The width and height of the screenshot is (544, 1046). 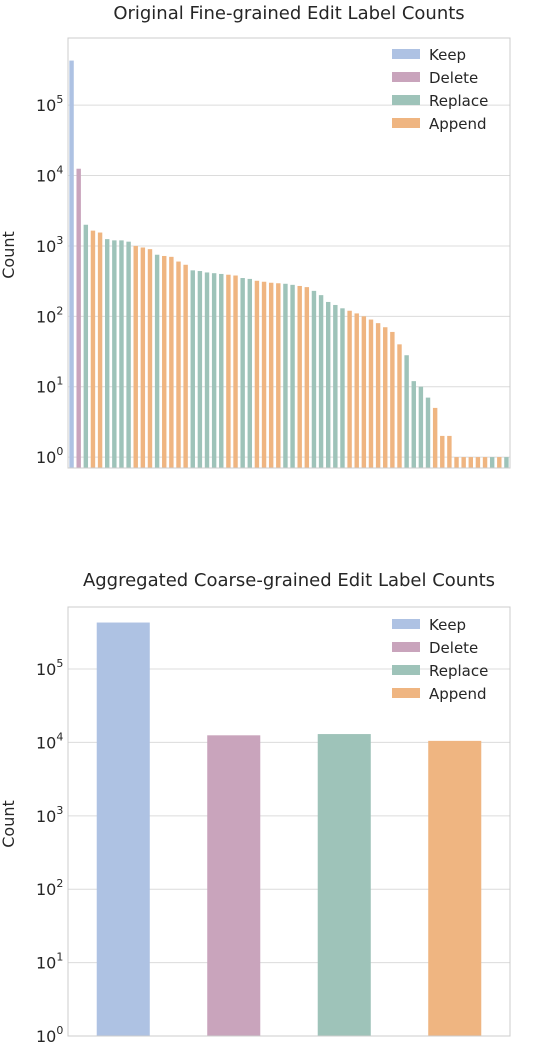 I want to click on legend-swatch-append, so click(x=406, y=123).